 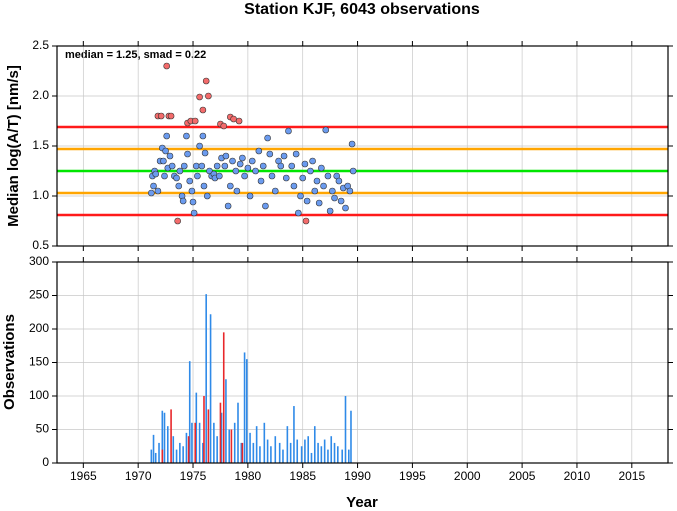 I want to click on y-tick-label: 2.0, so click(x=40, y=95).